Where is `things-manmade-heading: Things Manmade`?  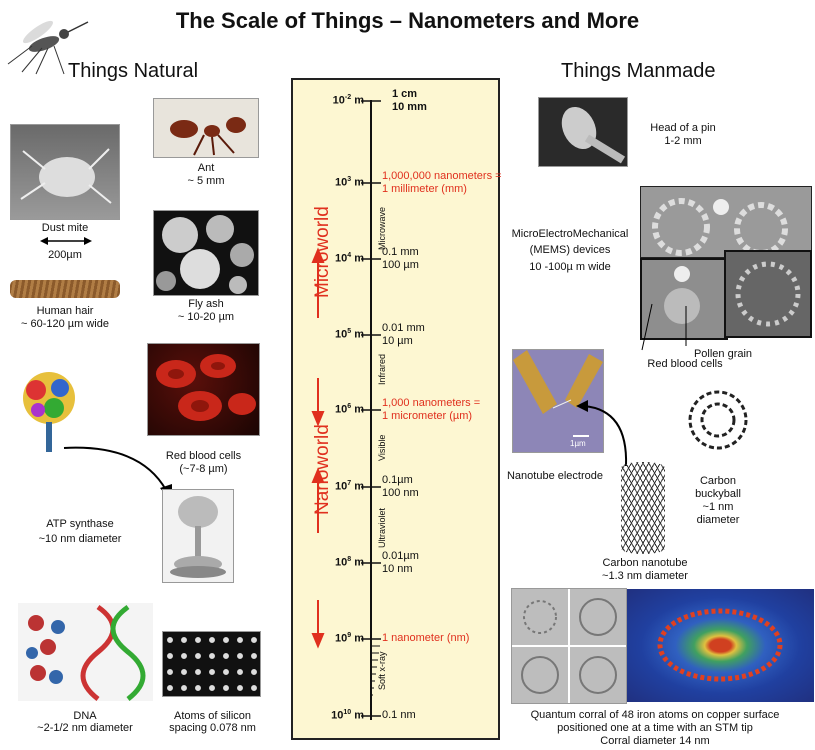
things-manmade-heading: Things Manmade is located at coordinates (638, 71).